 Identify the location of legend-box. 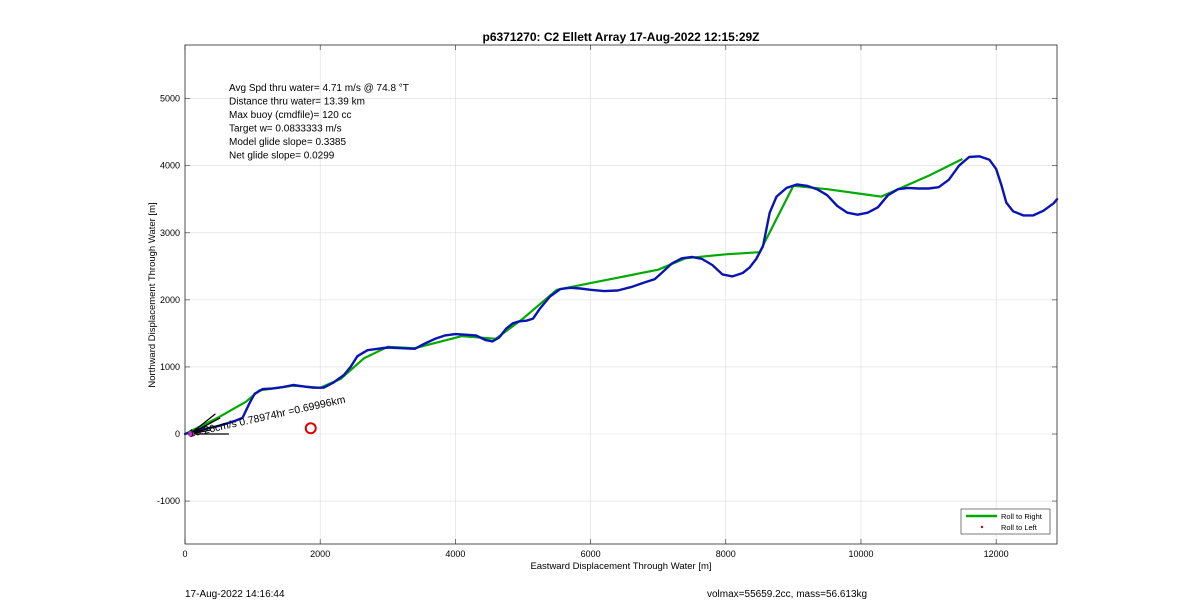
(1005, 521).